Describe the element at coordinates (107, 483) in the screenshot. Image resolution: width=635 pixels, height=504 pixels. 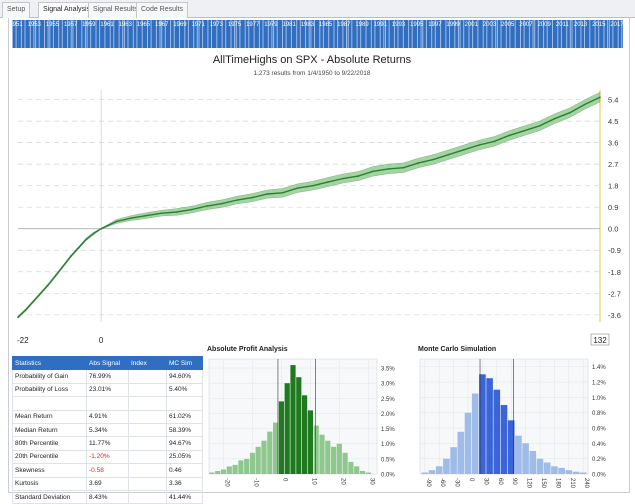
I see `table-cell: 3.69` at that location.